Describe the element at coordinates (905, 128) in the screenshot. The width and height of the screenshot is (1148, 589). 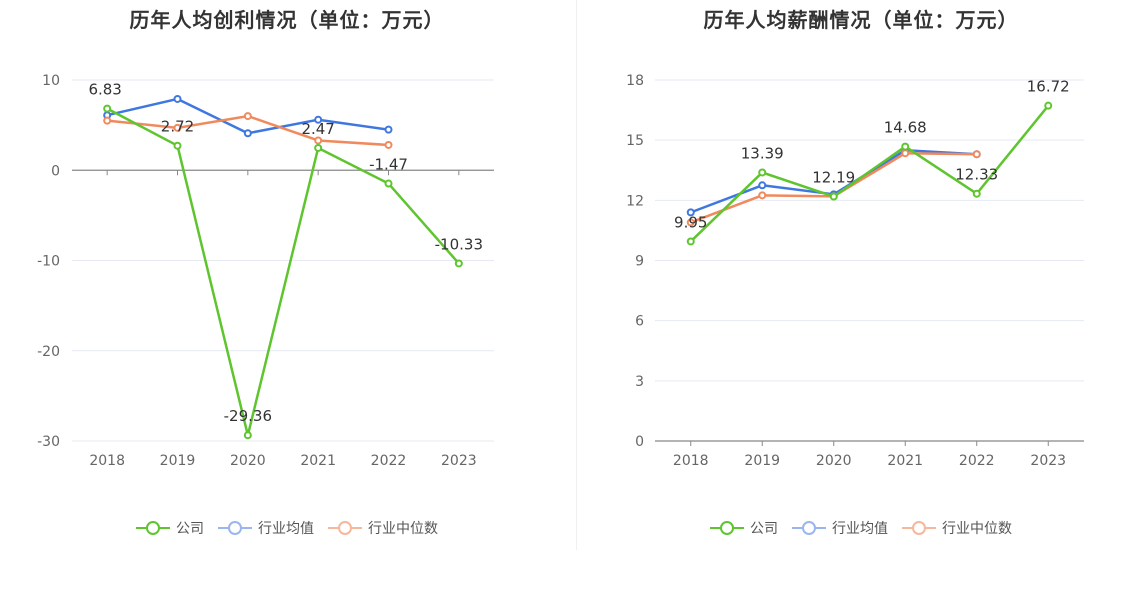
I see `data-label: 14.68` at that location.